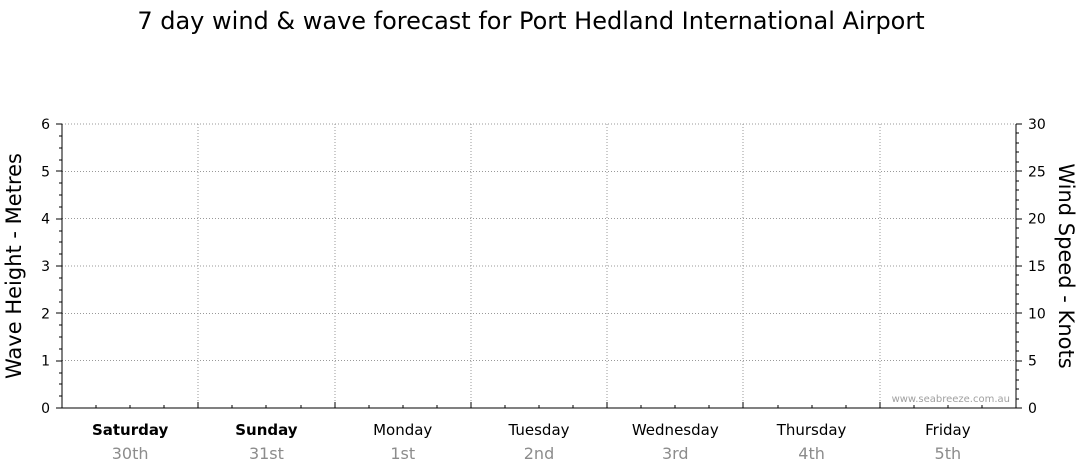 Image resolution: width=1080 pixels, height=475 pixels. Describe the element at coordinates (539, 453) in the screenshot. I see `x-date-label: 2nd` at that location.